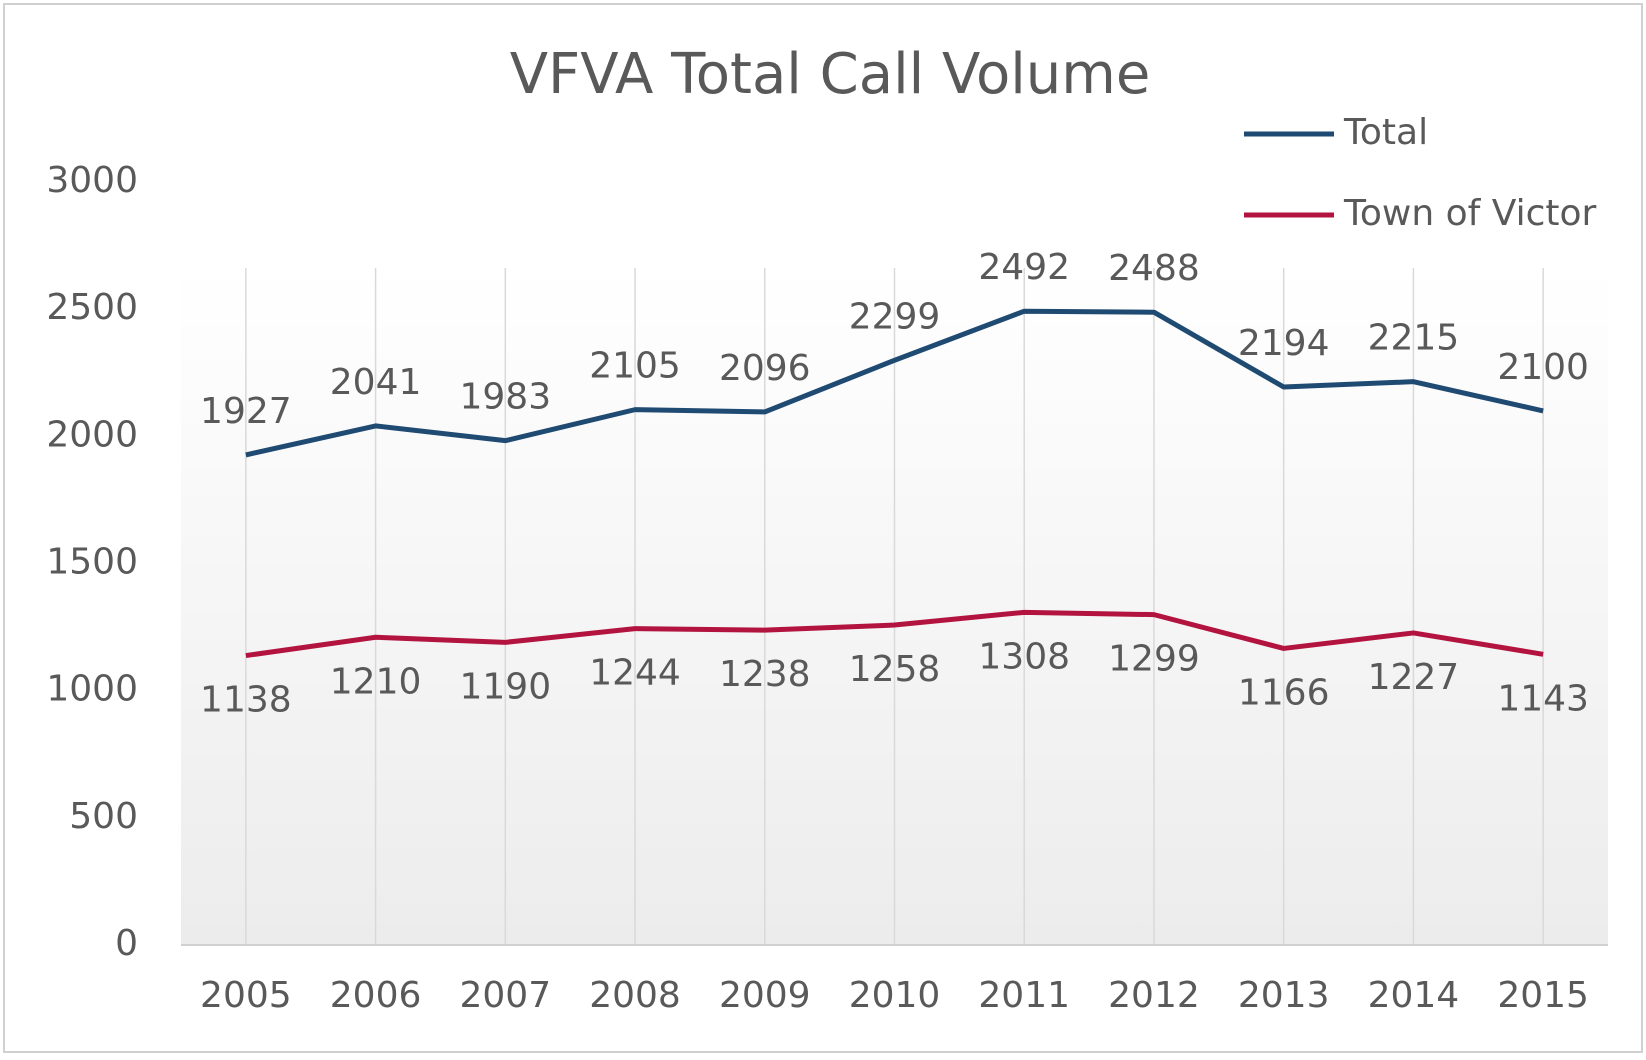 Image resolution: width=1646 pixels, height=1060 pixels. Describe the element at coordinates (1154, 659) in the screenshot. I see `data-label: 1299` at that location.